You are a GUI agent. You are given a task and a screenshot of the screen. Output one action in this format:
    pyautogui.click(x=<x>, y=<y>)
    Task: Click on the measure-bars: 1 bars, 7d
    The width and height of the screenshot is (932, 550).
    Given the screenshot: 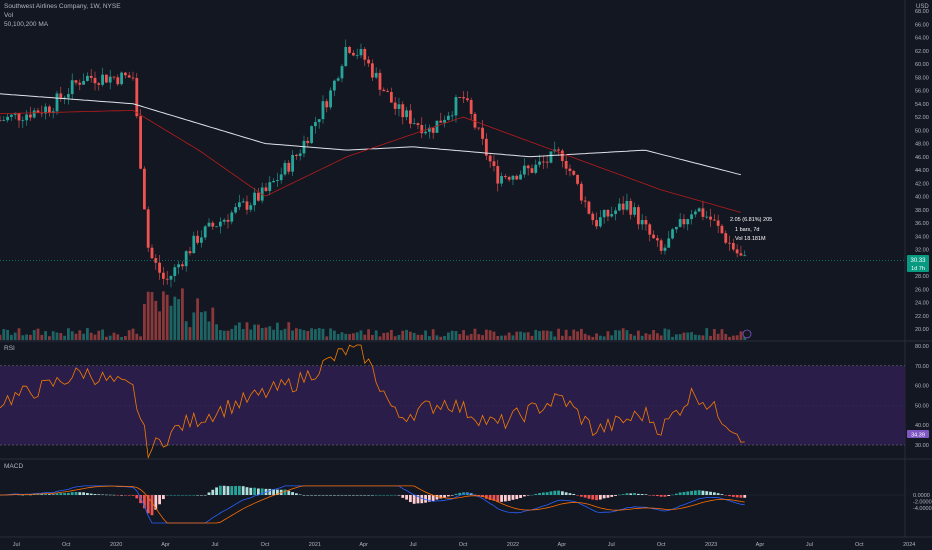 What is the action you would take?
    pyautogui.click(x=747, y=230)
    